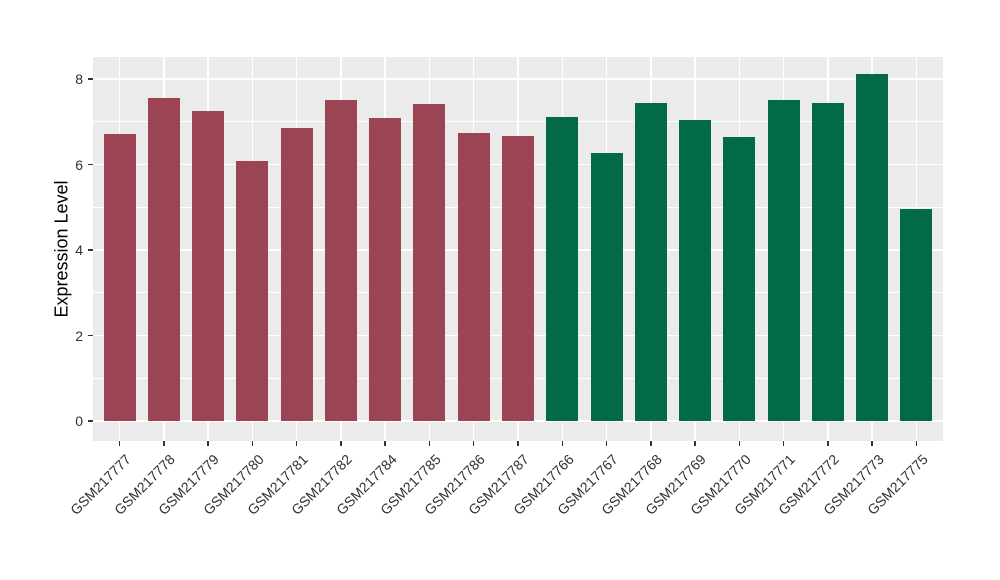 This screenshot has height=580, width=1000. Describe the element at coordinates (518, 278) in the screenshot. I see `bar-GSM217787` at that location.